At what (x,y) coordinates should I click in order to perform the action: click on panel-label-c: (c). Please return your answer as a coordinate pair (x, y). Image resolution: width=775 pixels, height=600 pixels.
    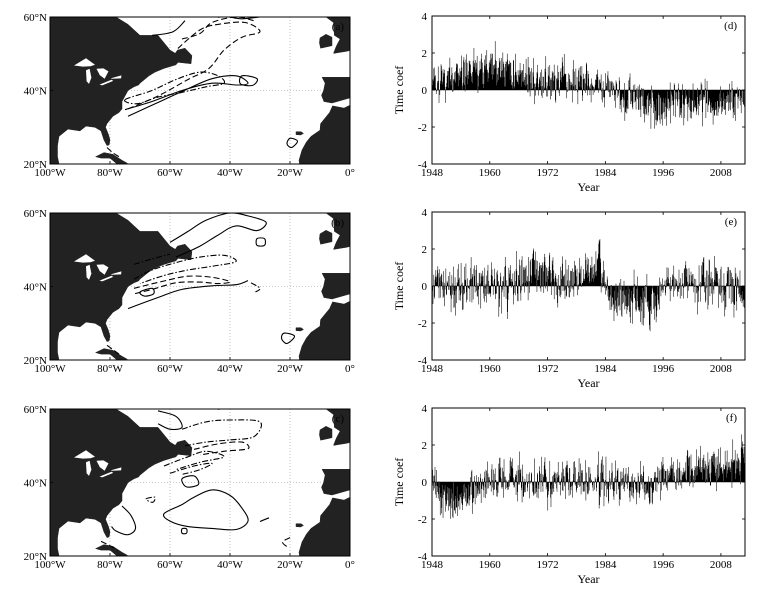
    Looking at the image, I should click on (338, 419).